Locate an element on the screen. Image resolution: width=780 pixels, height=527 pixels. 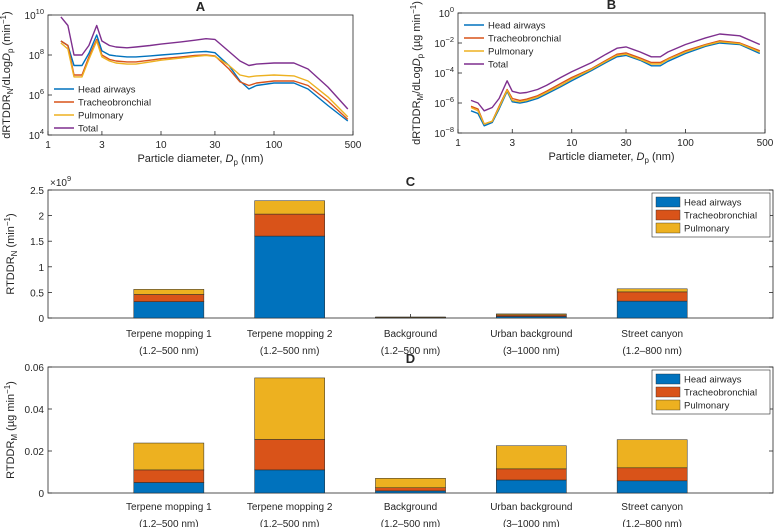
y-tick-label: 2.5 is located at coordinates (37, 191).